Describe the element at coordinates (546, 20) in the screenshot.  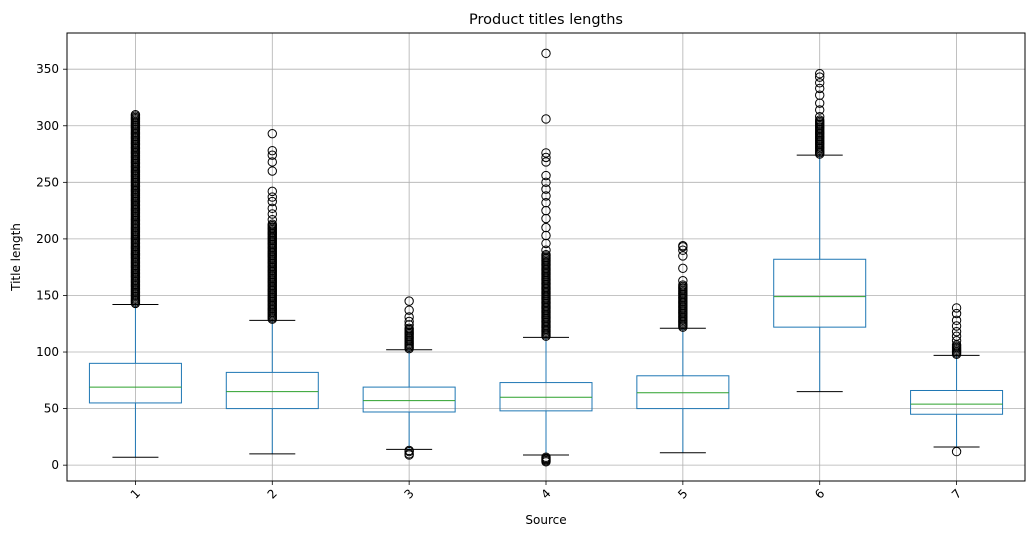
I see `chart-title: Product titles lengths` at that location.